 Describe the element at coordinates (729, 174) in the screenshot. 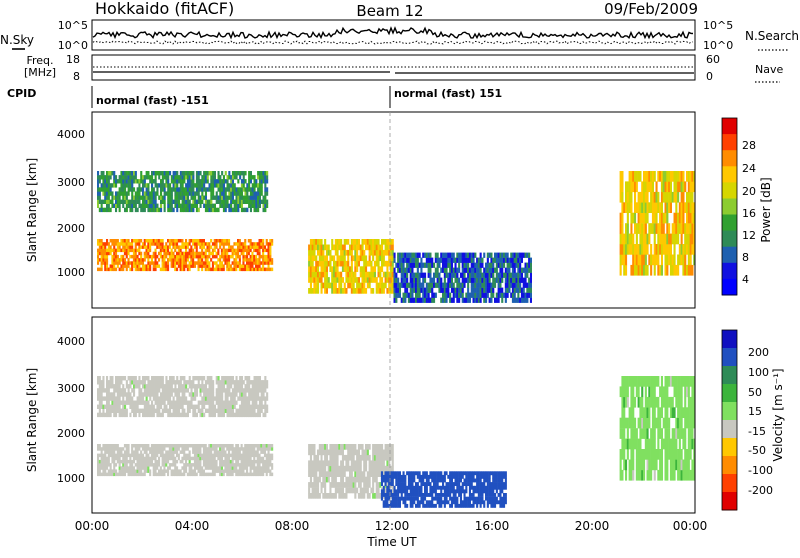

I see `colorbar-swatch` at that location.